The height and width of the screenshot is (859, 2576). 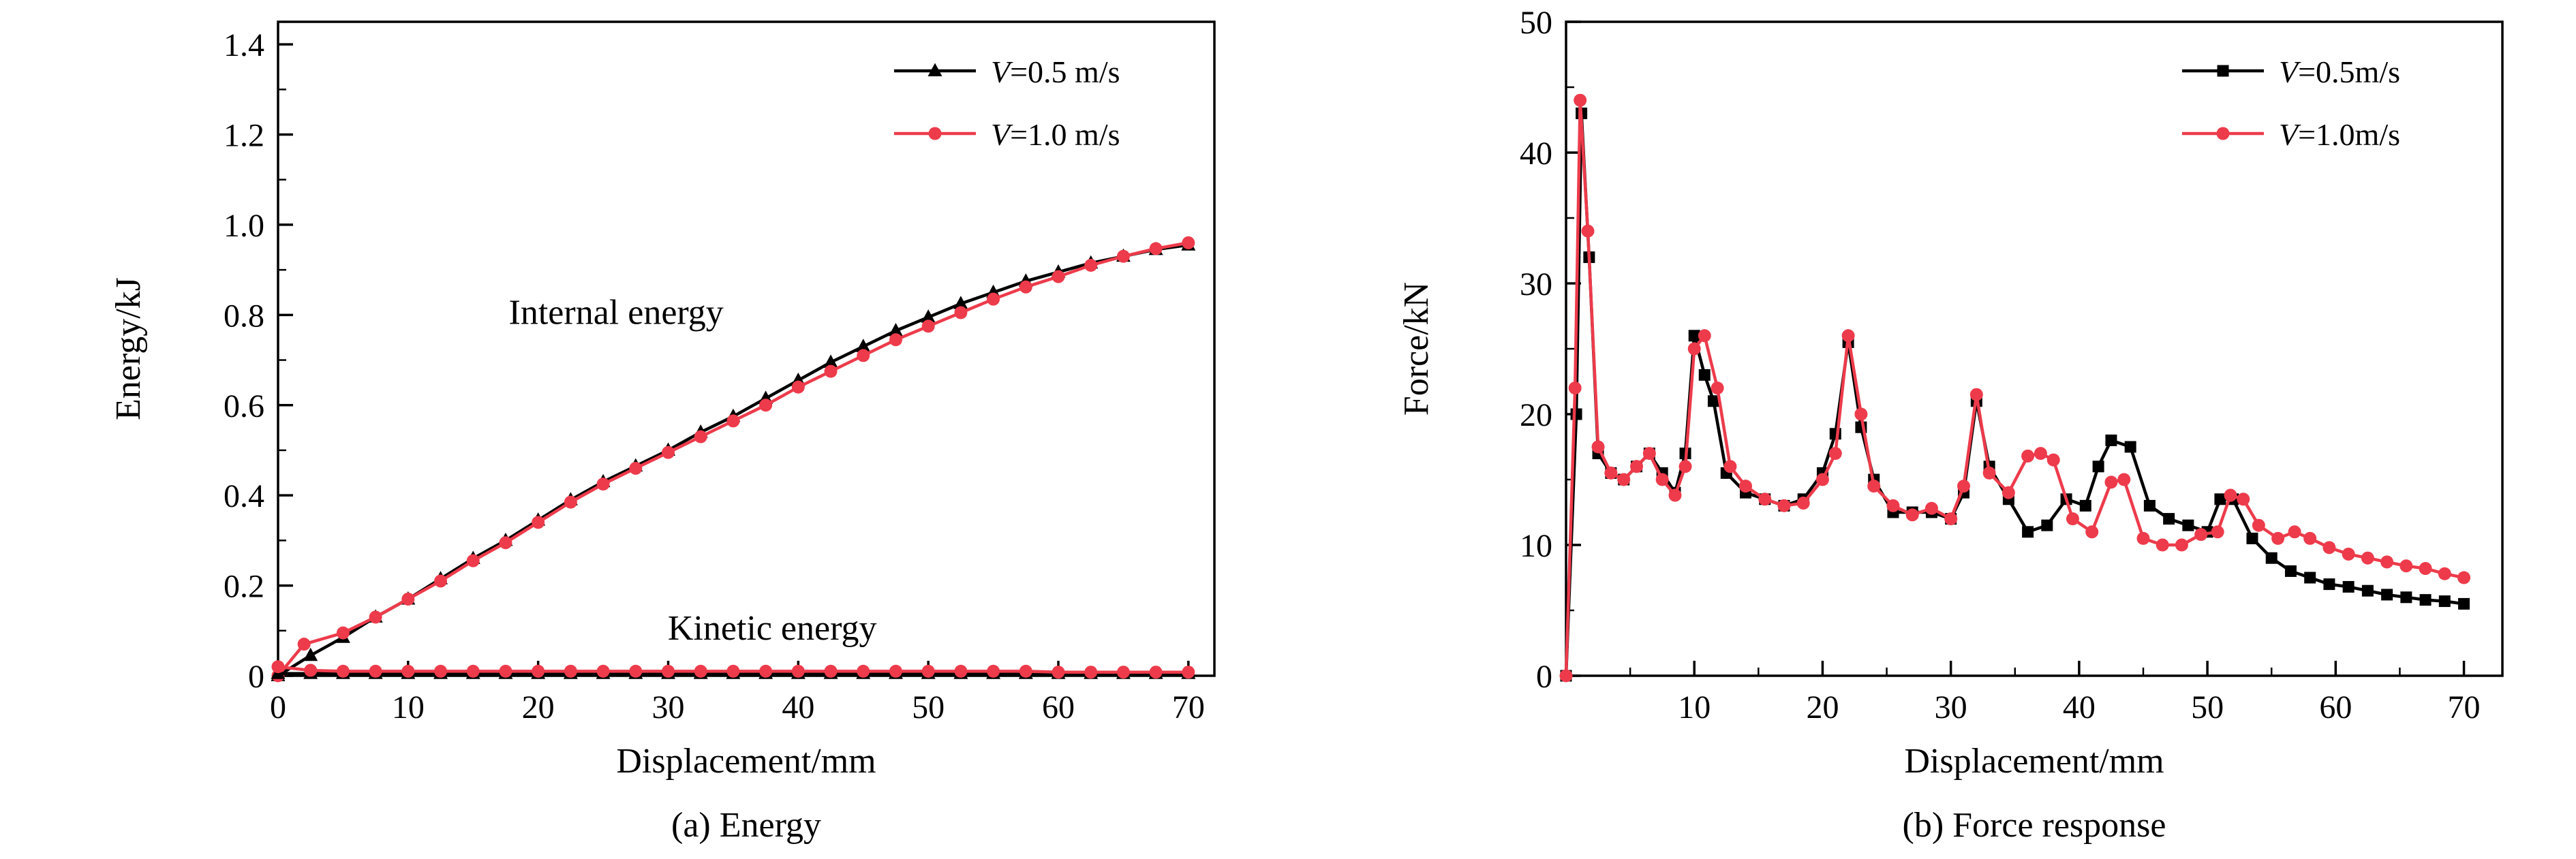 I want to click on legend: V=0.5m/s V=1.0m/s, so click(x=2291, y=103).